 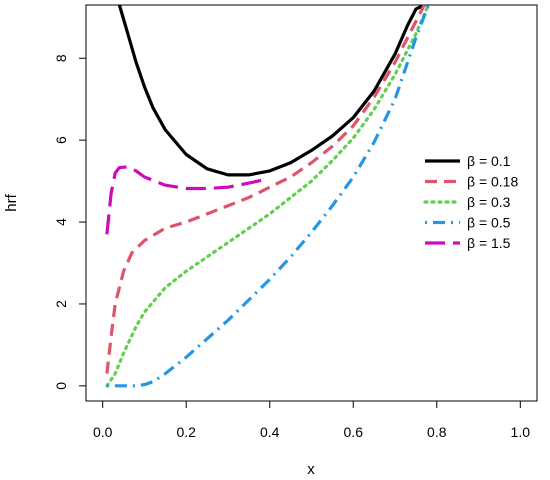 What do you see at coordinates (270, 432) in the screenshot?
I see `x-tick-label: 0.4` at bounding box center [270, 432].